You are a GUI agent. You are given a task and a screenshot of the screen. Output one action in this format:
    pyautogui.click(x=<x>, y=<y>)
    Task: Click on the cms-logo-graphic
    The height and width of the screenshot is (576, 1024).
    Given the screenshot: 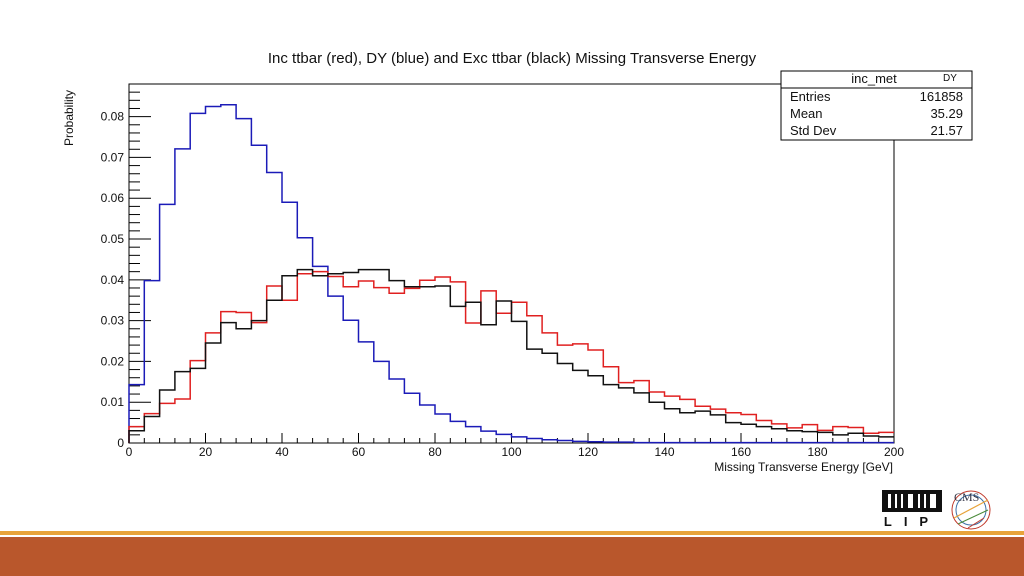 What is the action you would take?
    pyautogui.click(x=971, y=510)
    